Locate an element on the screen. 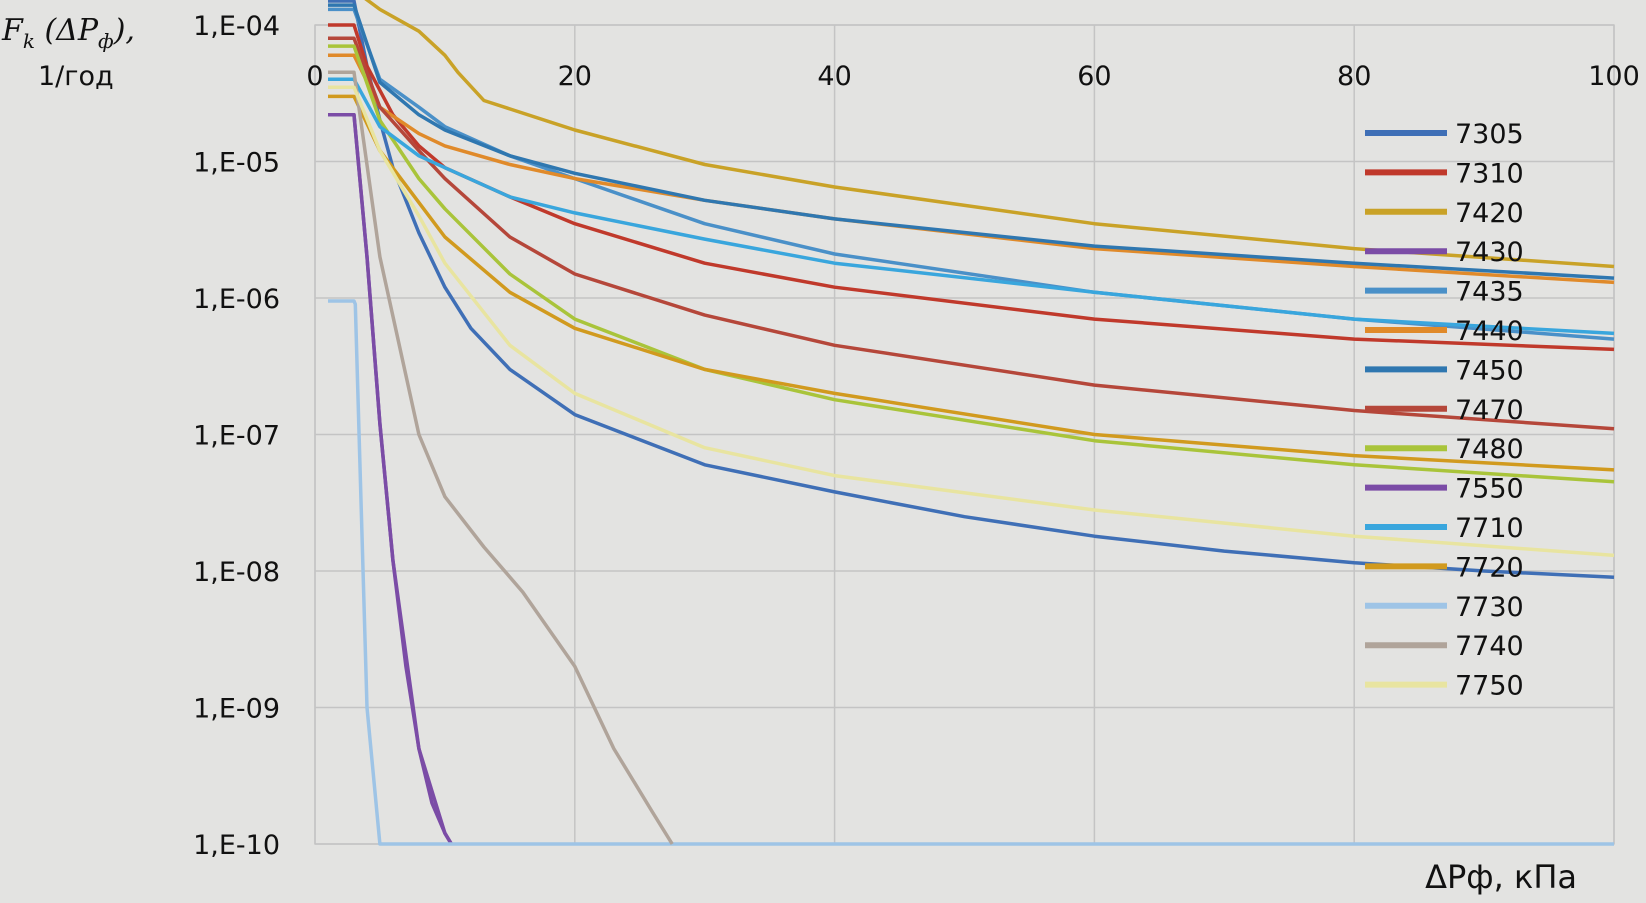  x-tick-label: 60 is located at coordinates (1094, 76).